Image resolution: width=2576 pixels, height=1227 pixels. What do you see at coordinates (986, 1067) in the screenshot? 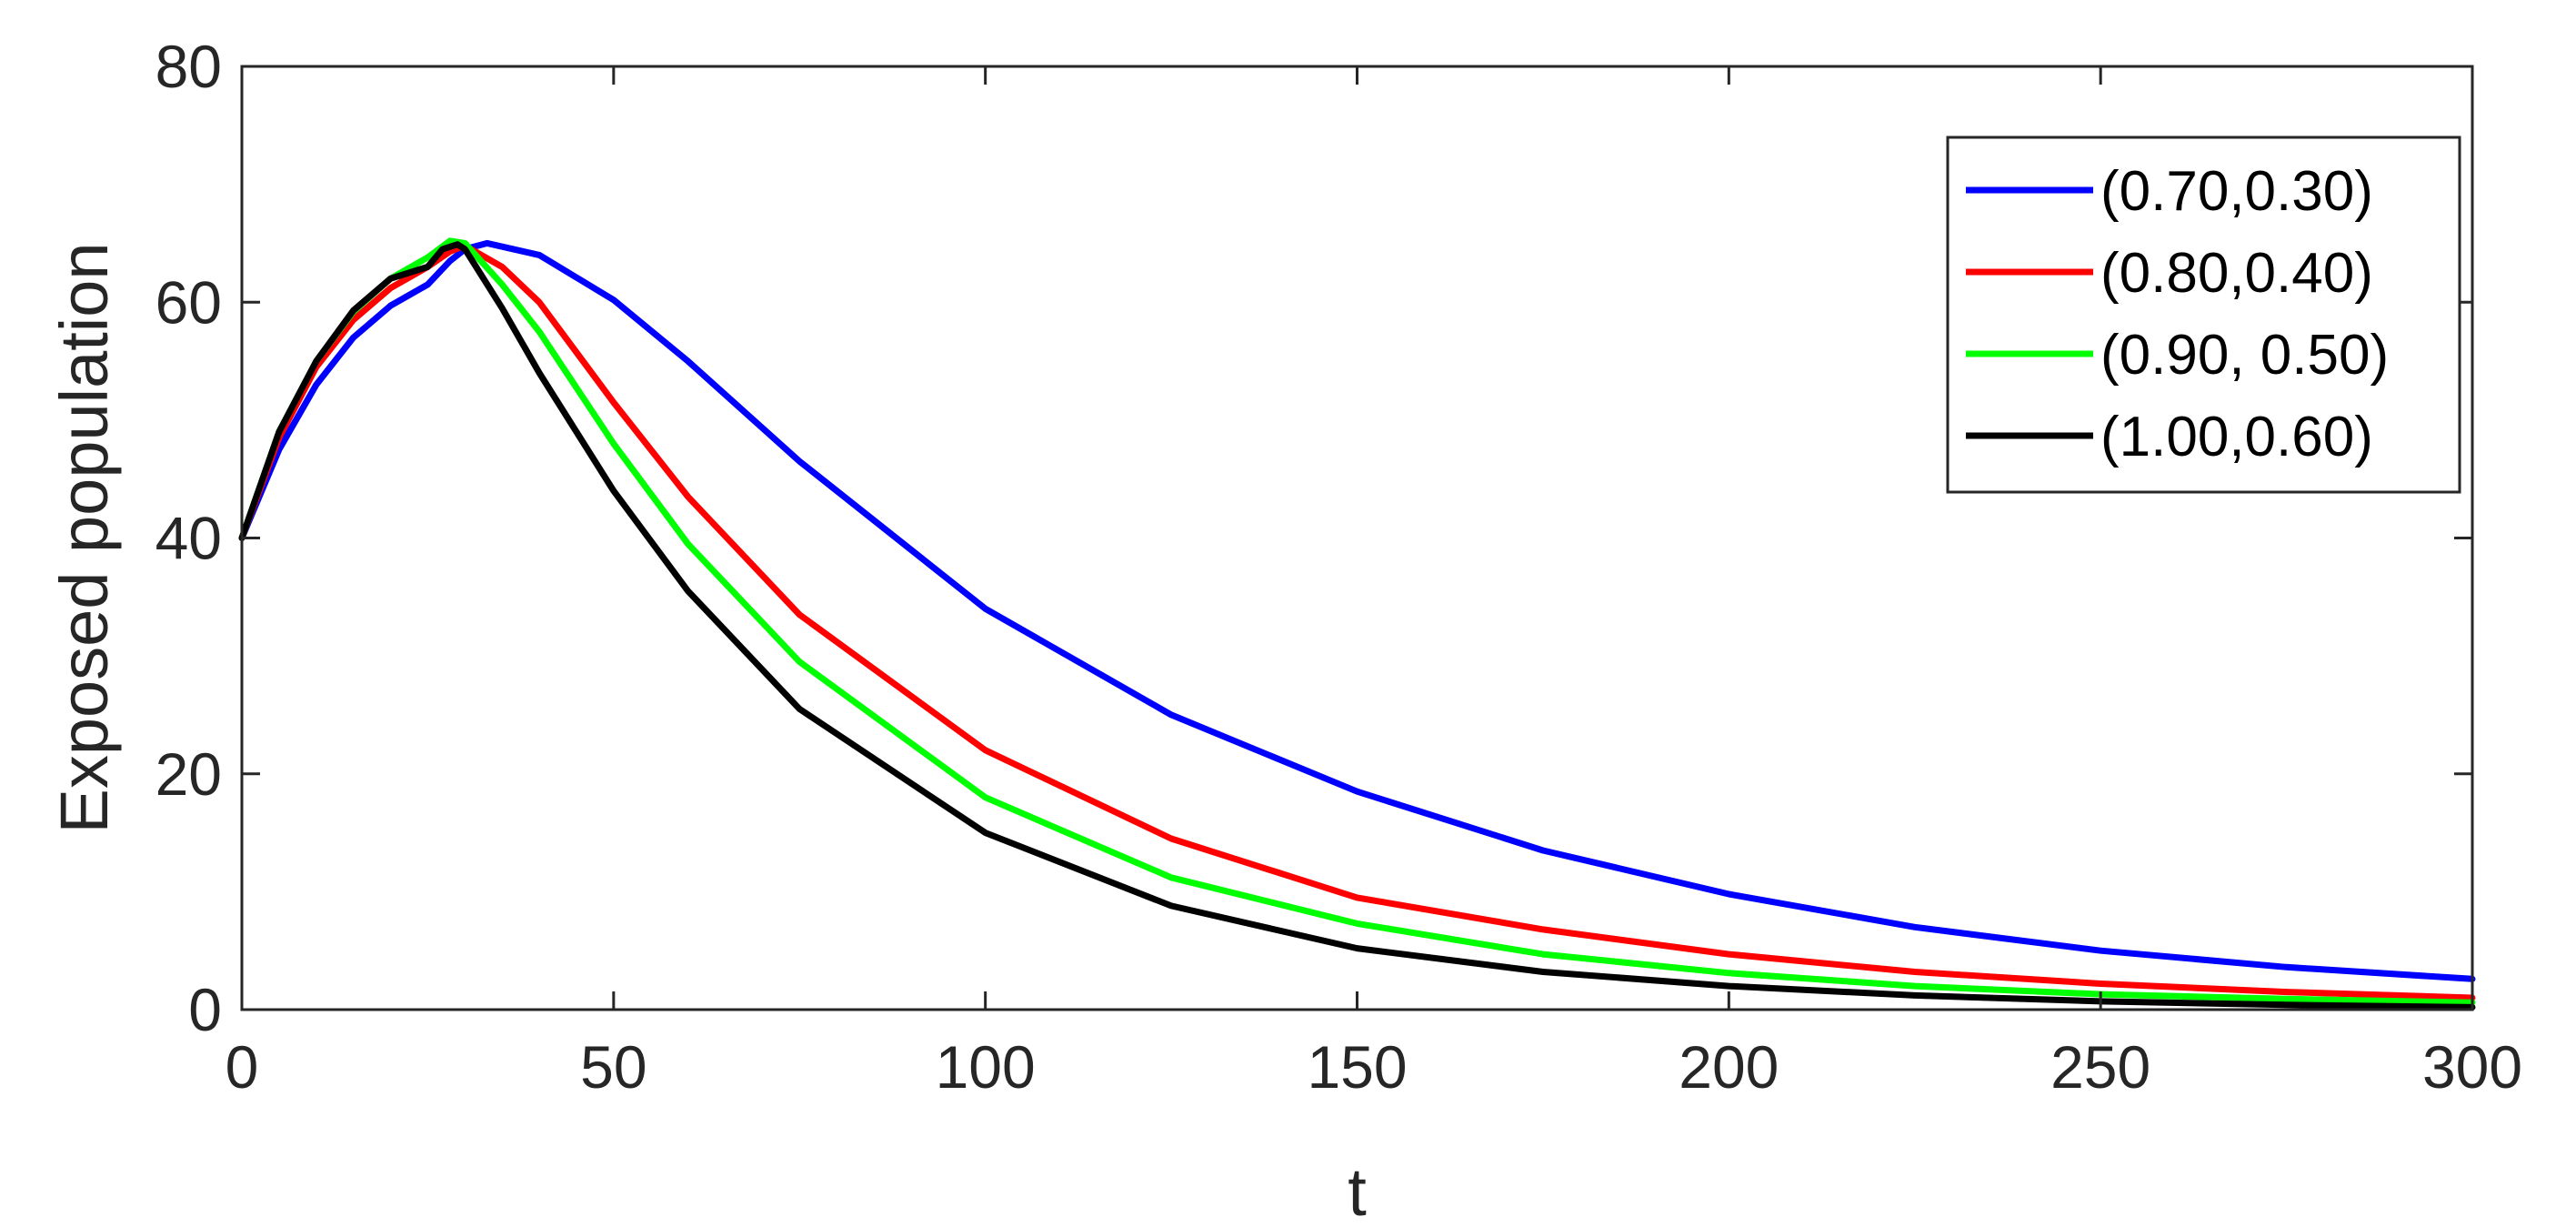
I see `x-tick-label: 100` at bounding box center [986, 1067].